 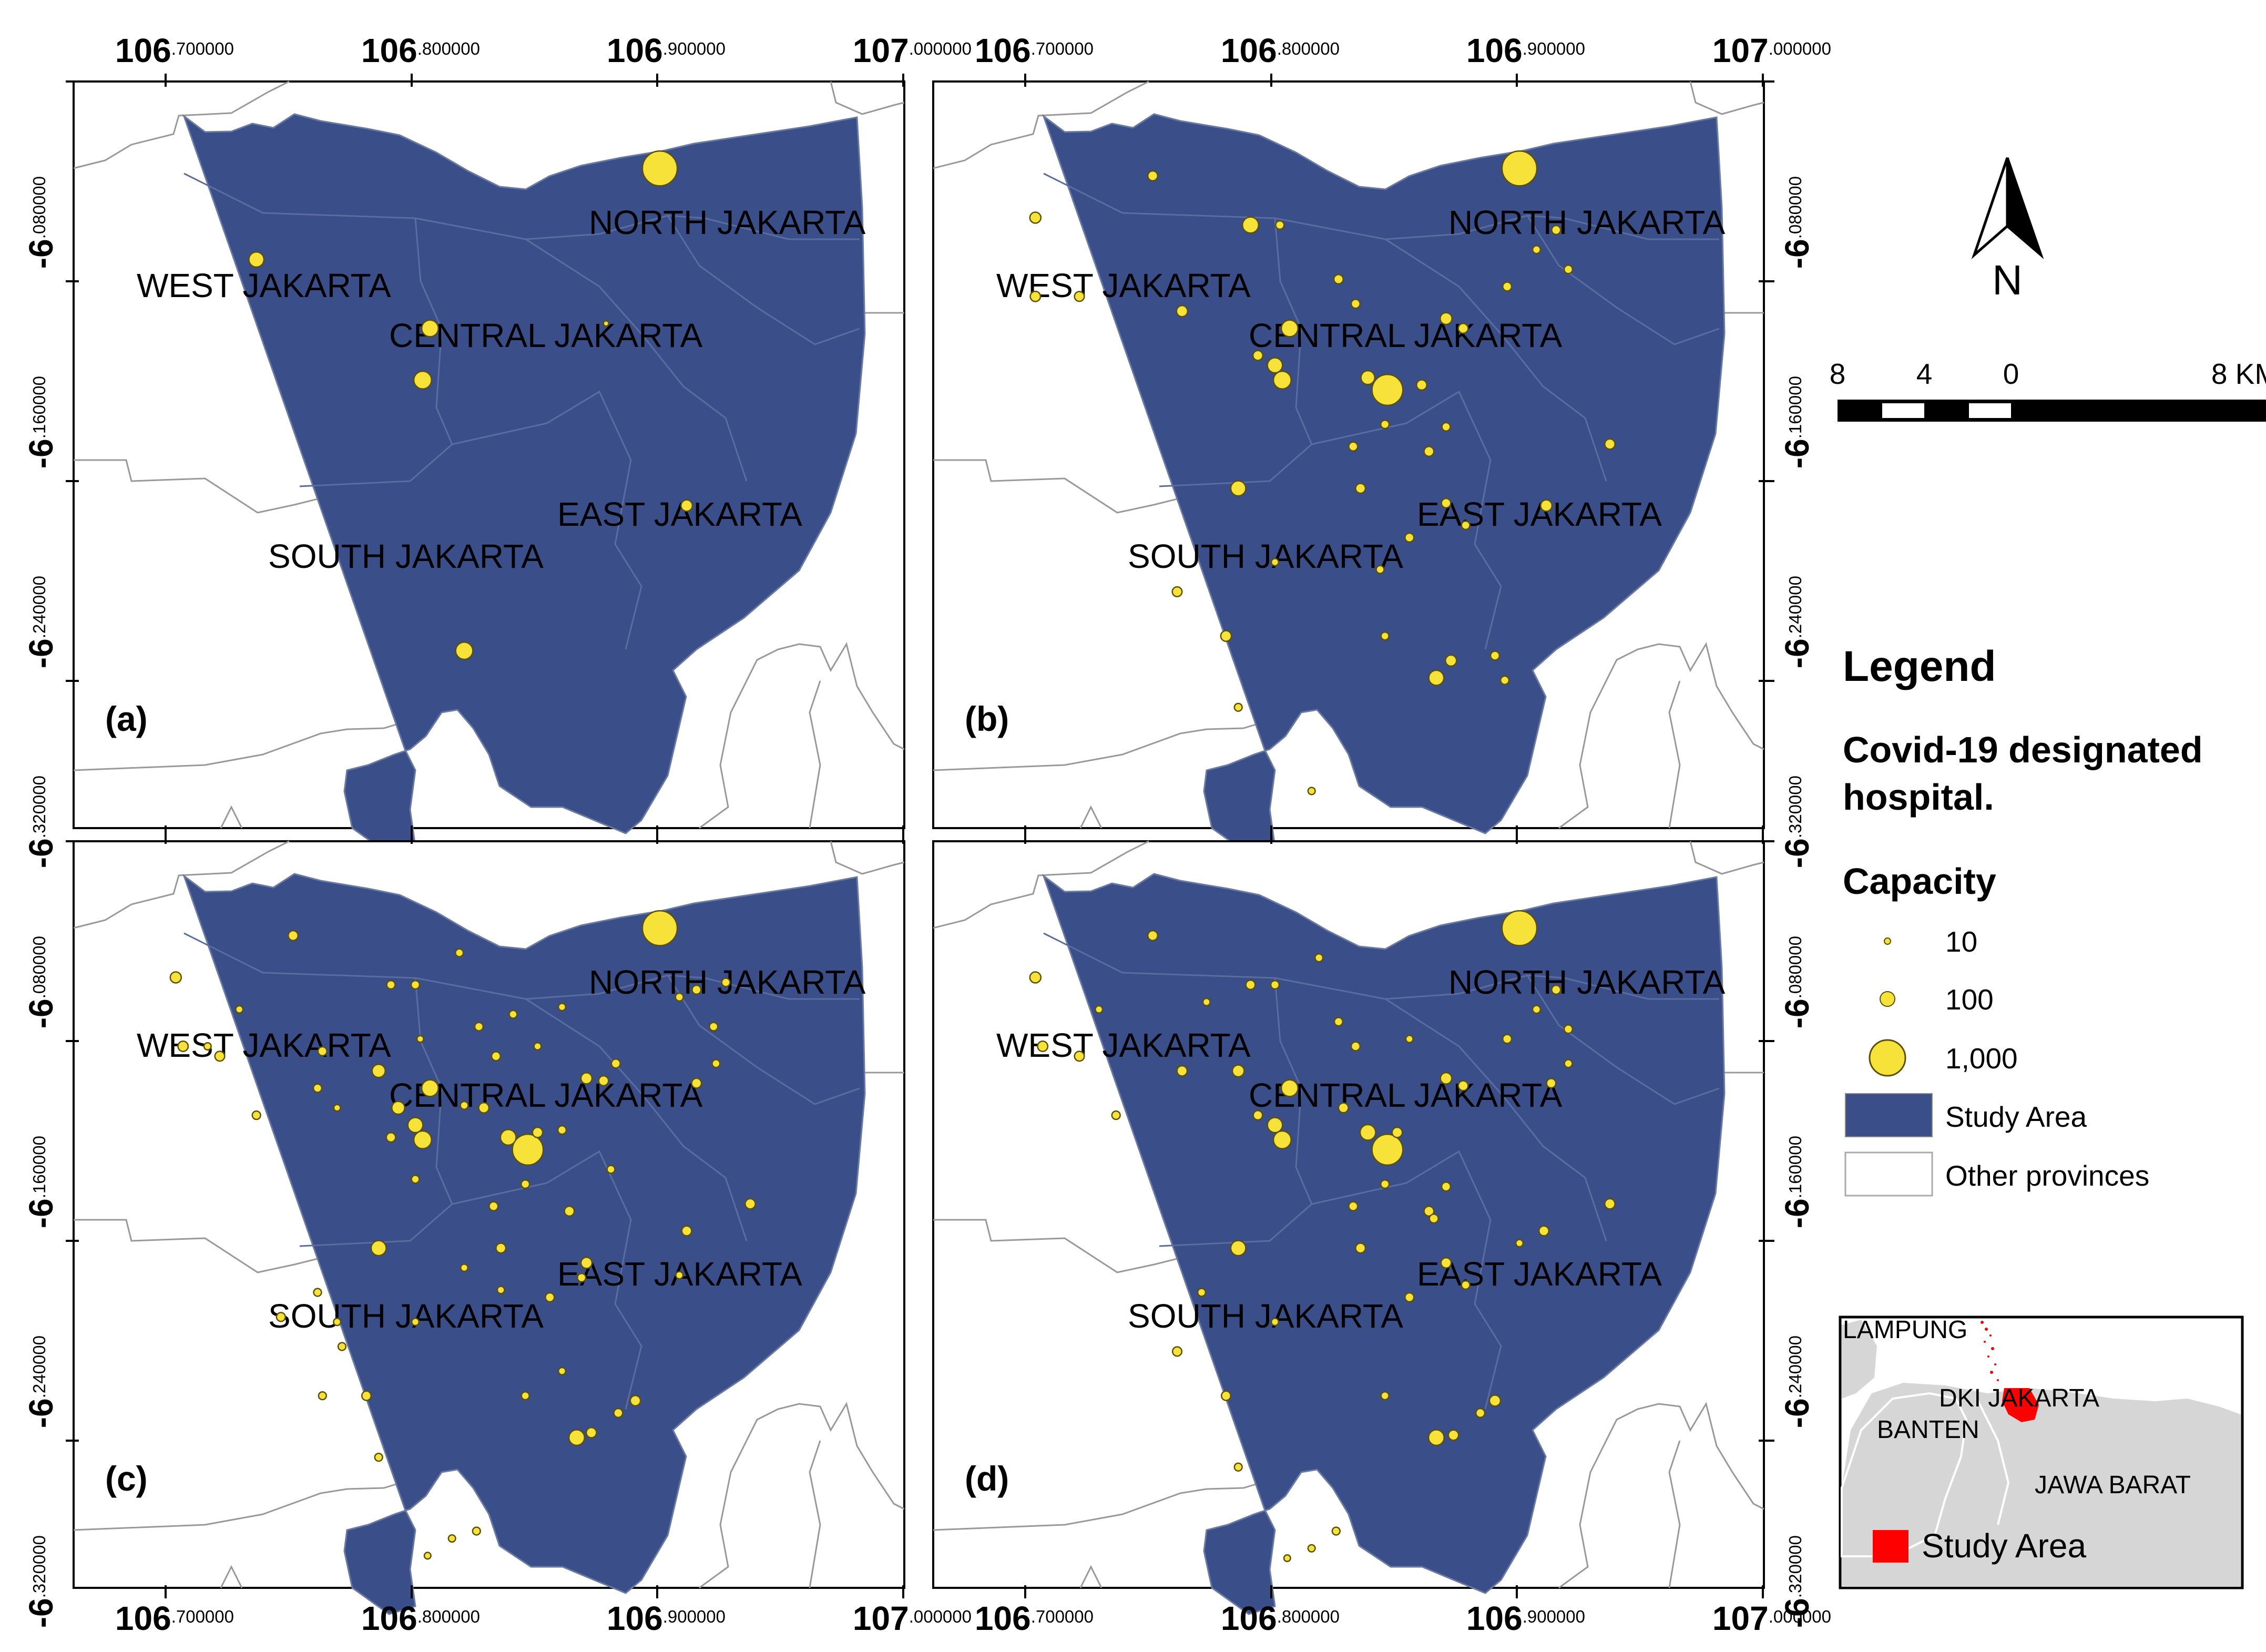 What do you see at coordinates (987, 1478) in the screenshot?
I see `panel-letter: (d)` at bounding box center [987, 1478].